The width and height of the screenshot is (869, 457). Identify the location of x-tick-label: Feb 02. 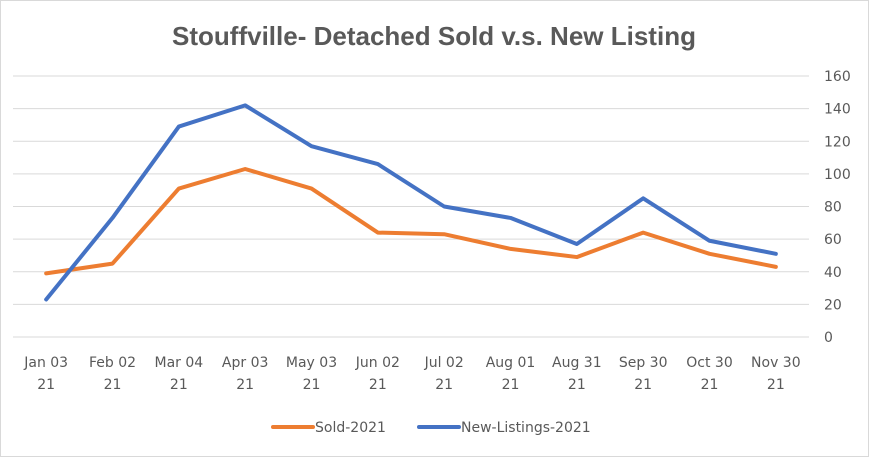
(112, 363).